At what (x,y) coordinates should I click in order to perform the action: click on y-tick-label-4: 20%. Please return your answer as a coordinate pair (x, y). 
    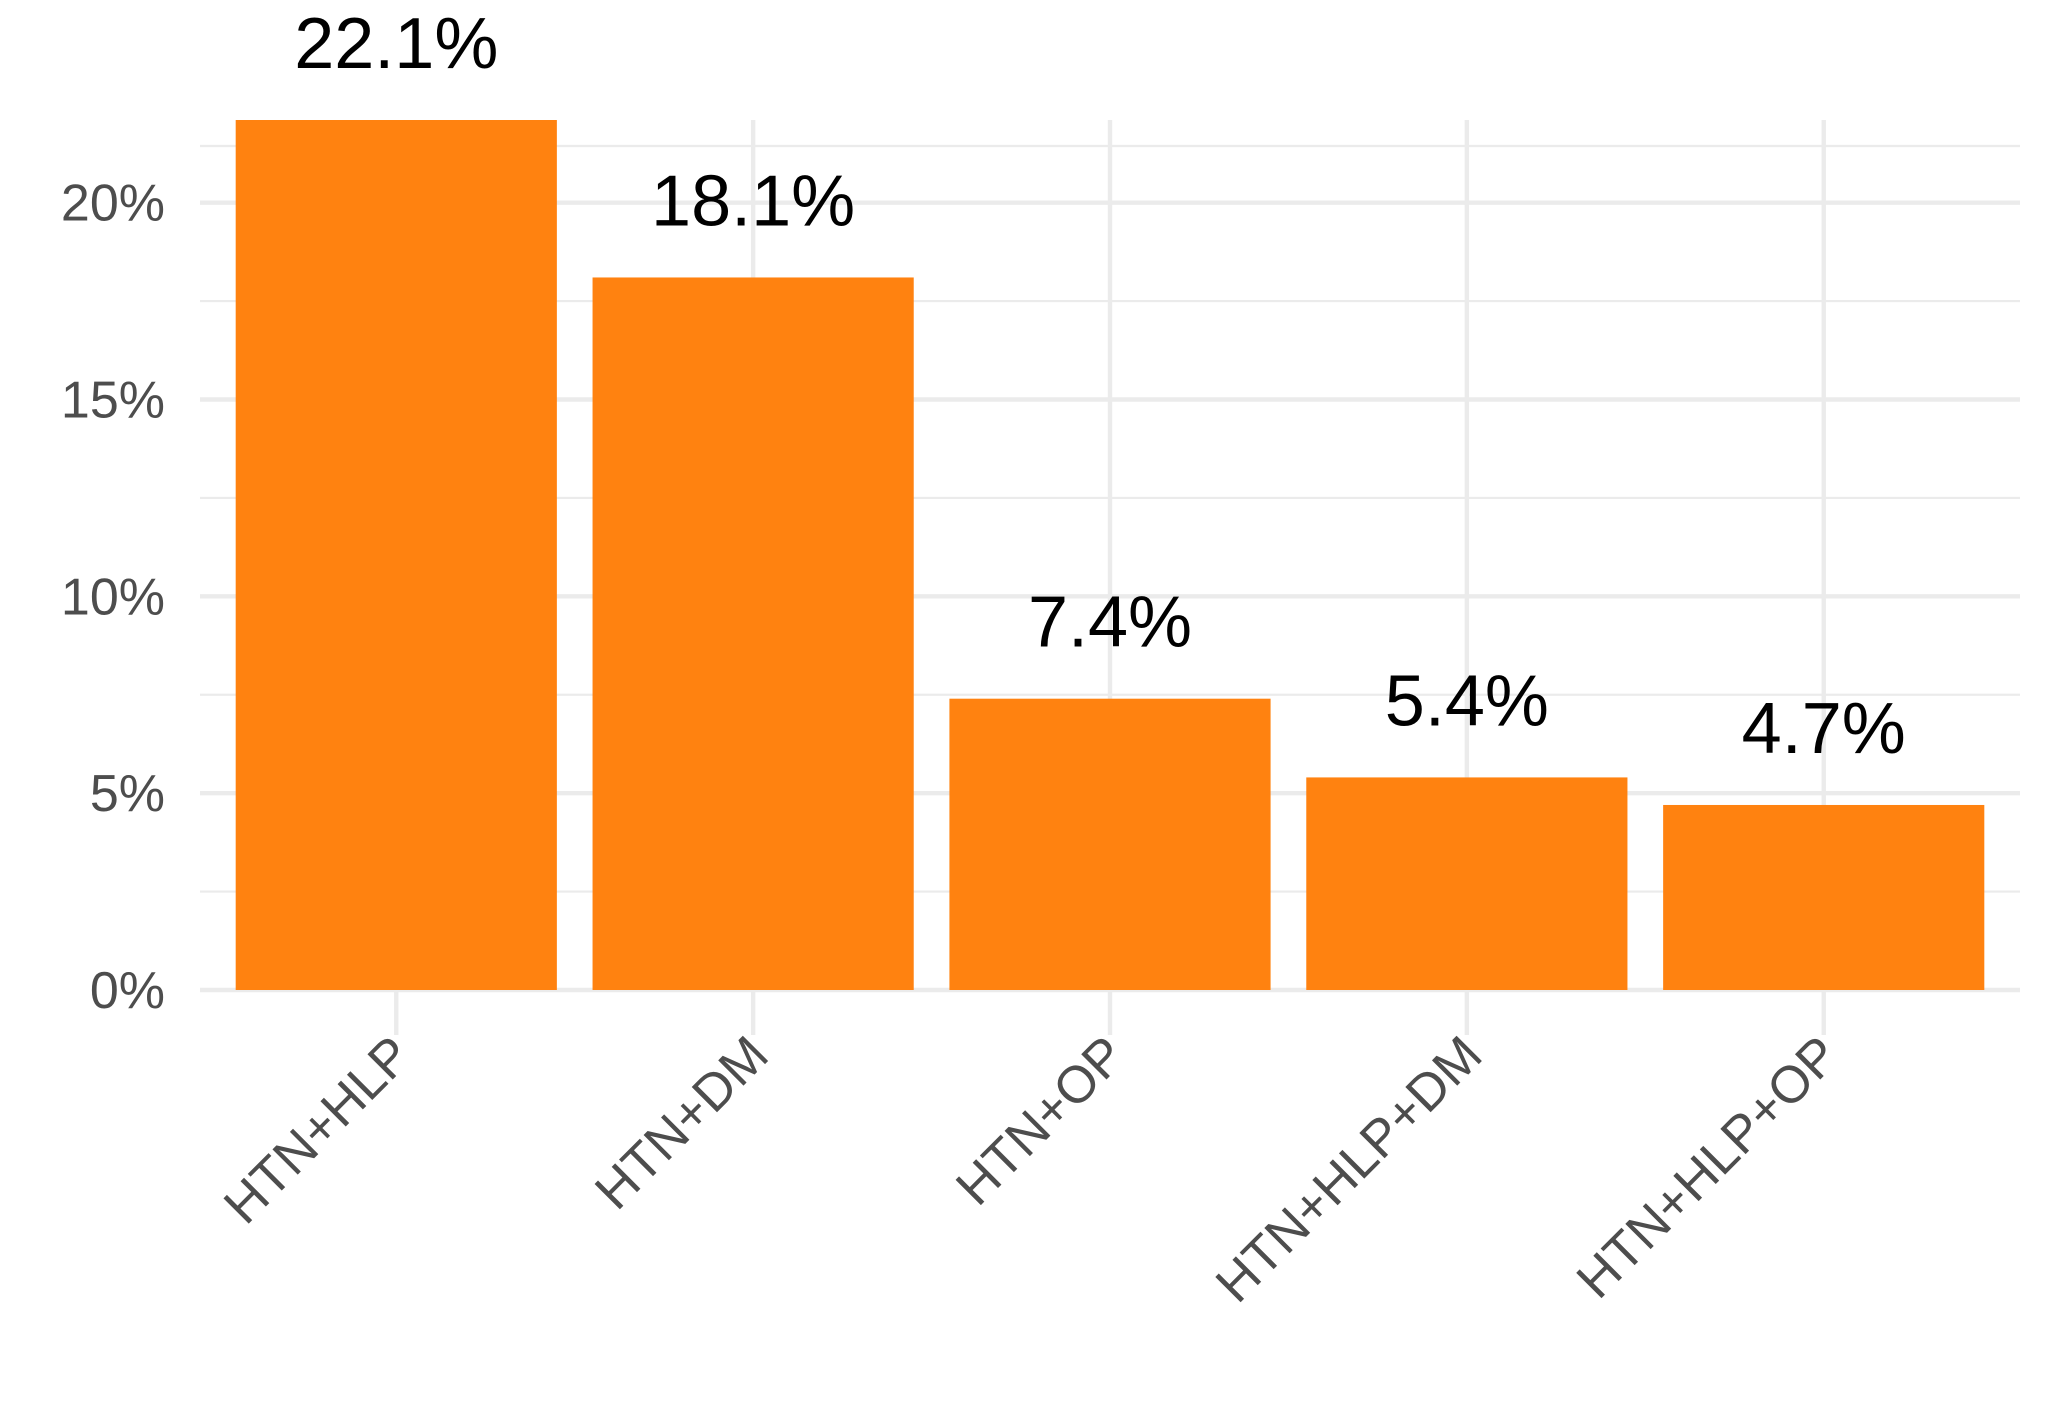
    Looking at the image, I should click on (113, 204).